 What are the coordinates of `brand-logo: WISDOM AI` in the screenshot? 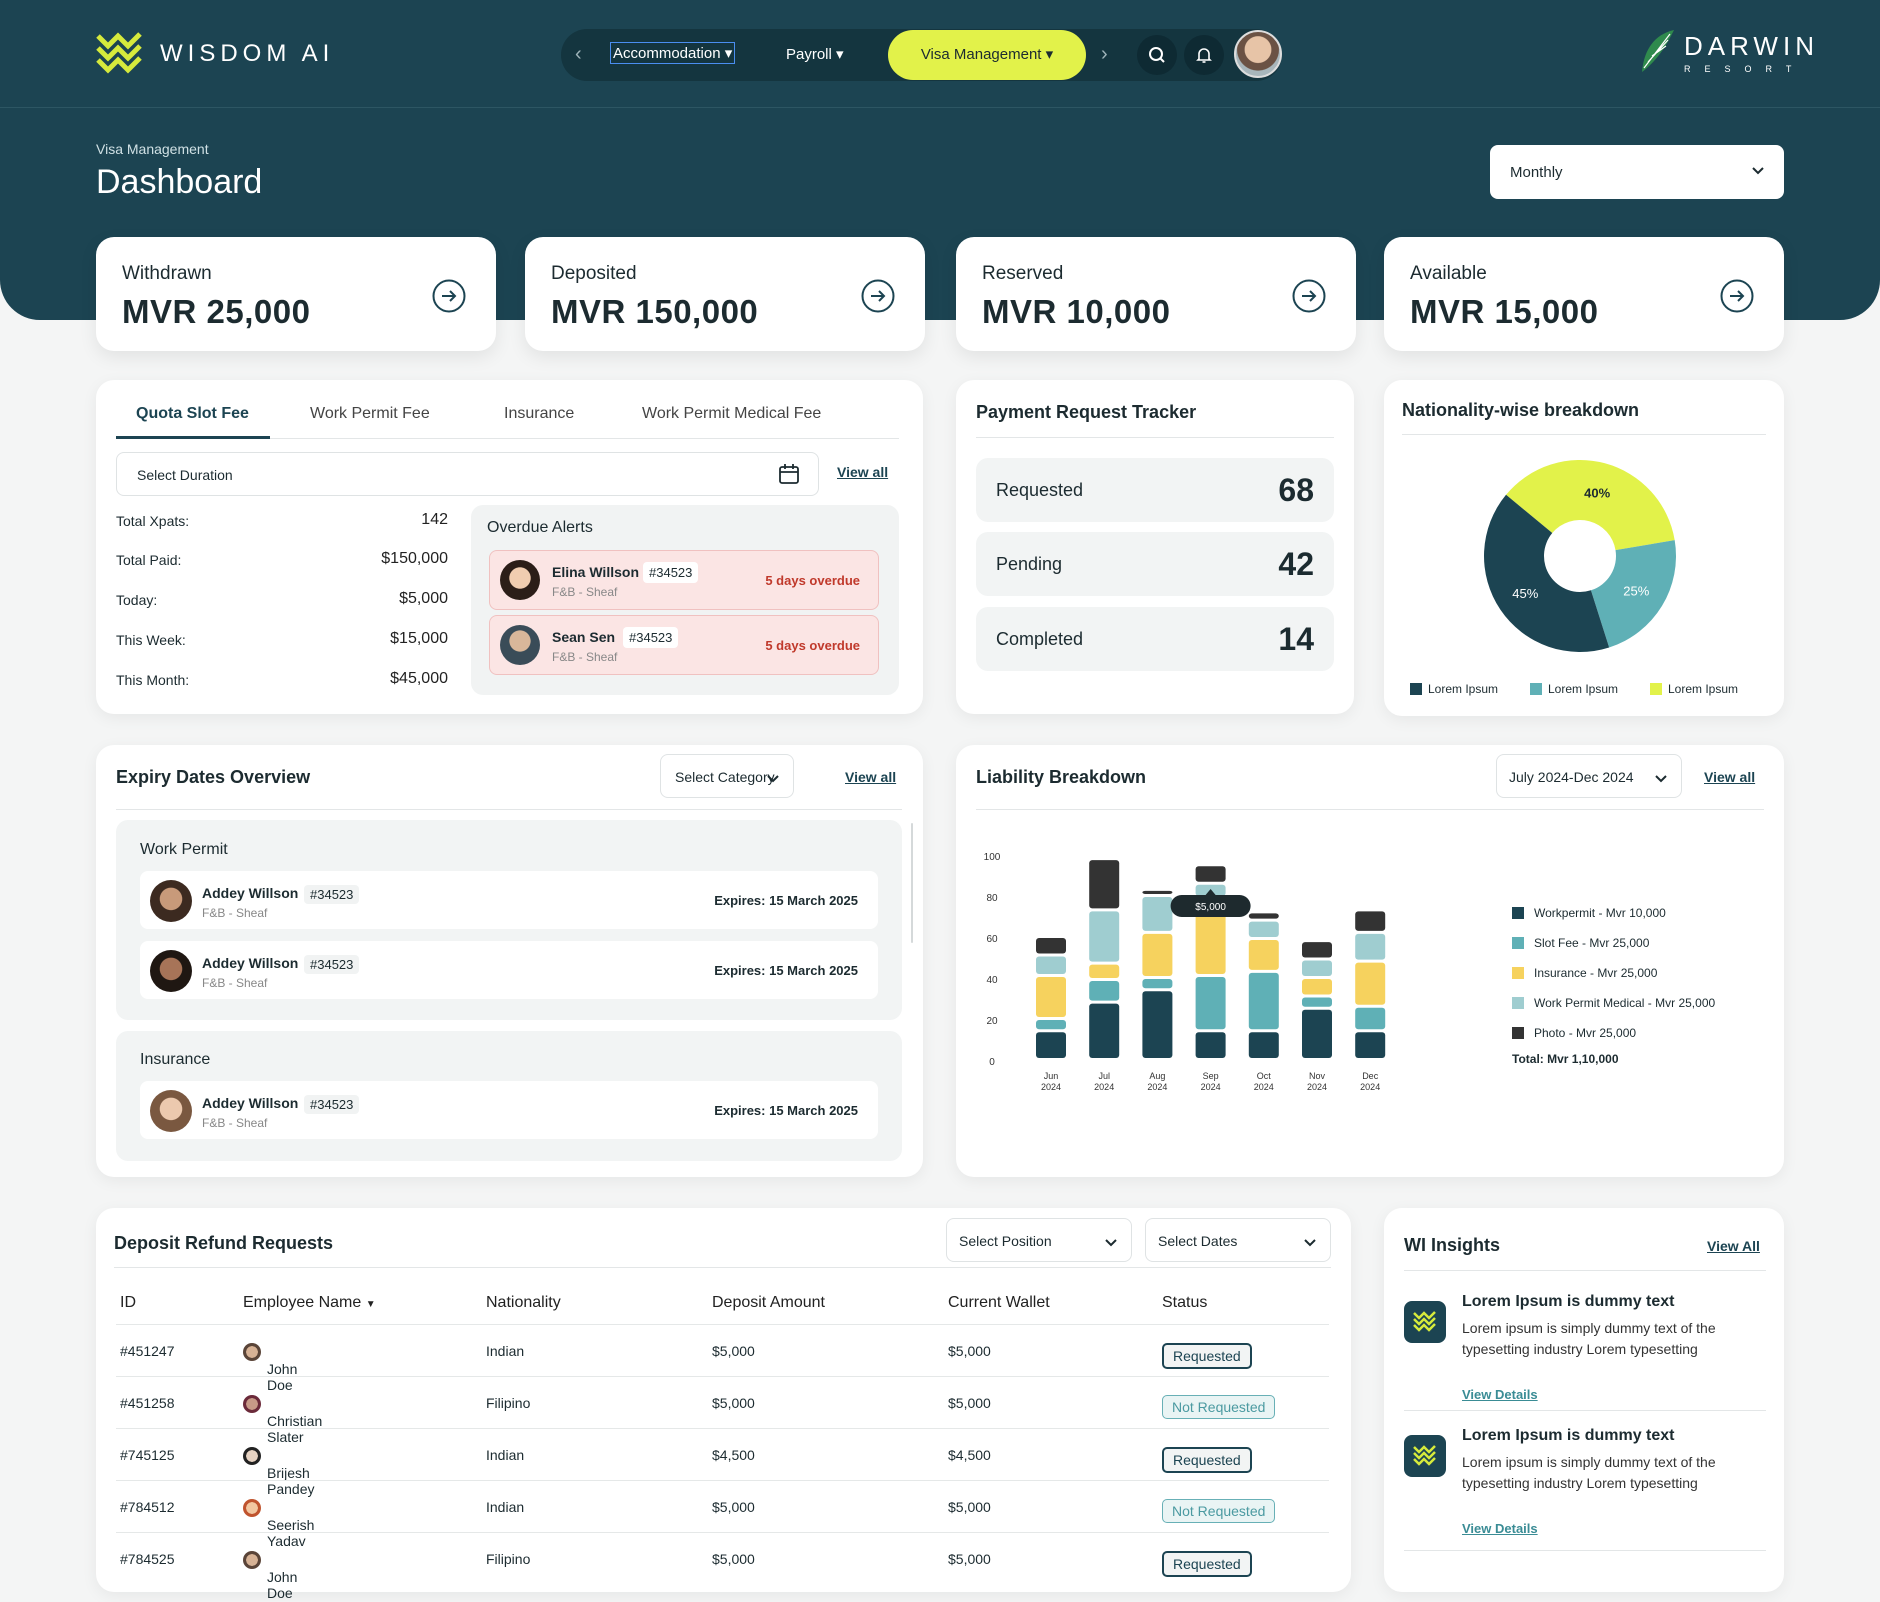 It's located at (215, 54).